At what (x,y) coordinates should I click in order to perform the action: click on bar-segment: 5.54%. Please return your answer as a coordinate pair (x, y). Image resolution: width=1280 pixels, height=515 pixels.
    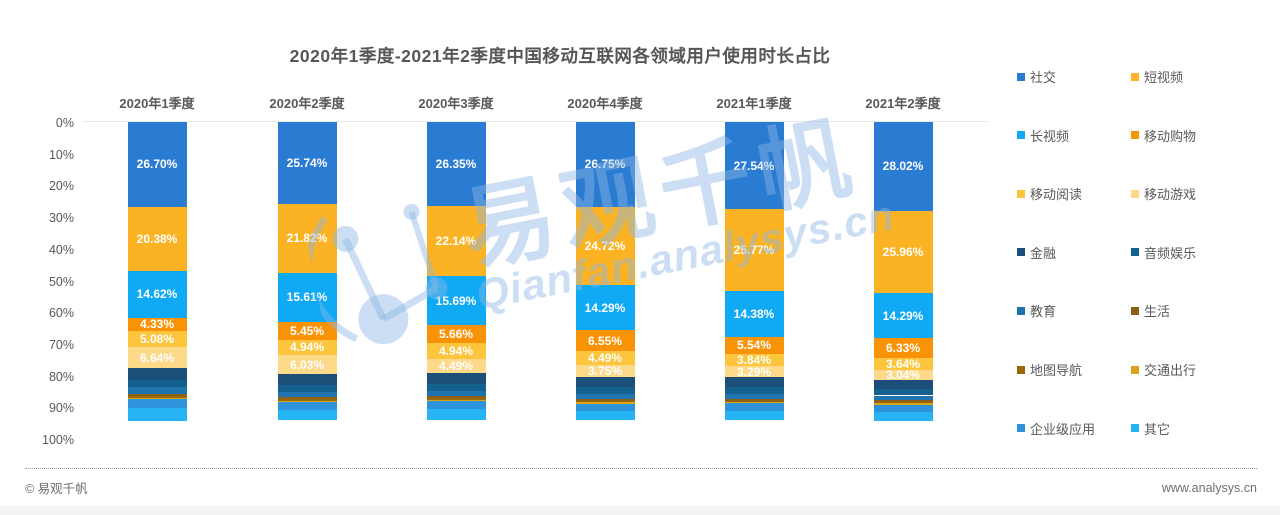
    Looking at the image, I should click on (754, 345).